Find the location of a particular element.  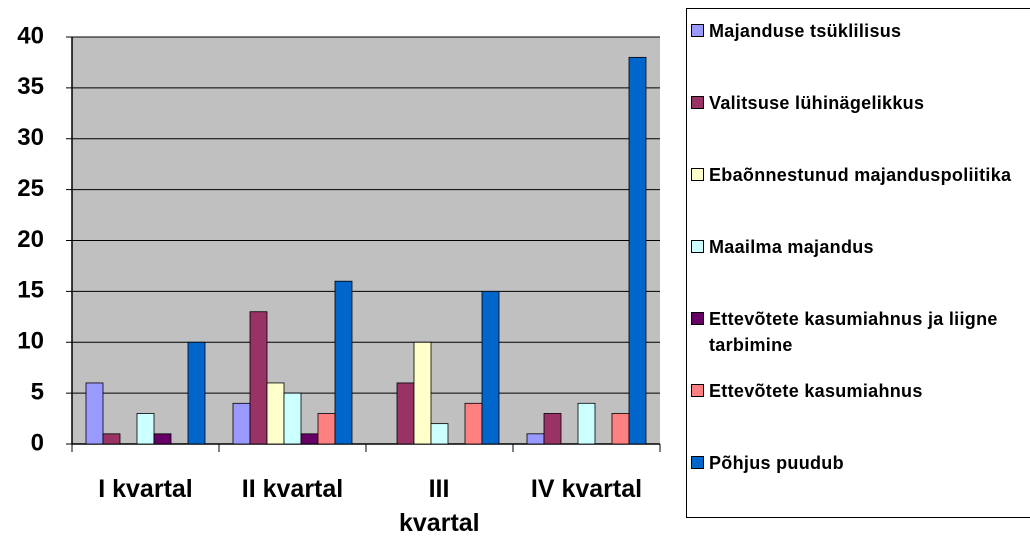

legend-label: Ettevõtete kasumiahnus is located at coordinates (816, 391).